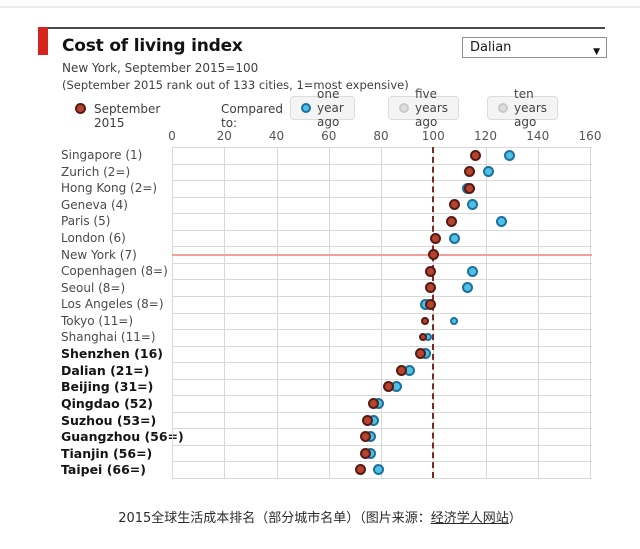  Describe the element at coordinates (102, 155) in the screenshot. I see `city-label: Singapore (1)` at that location.